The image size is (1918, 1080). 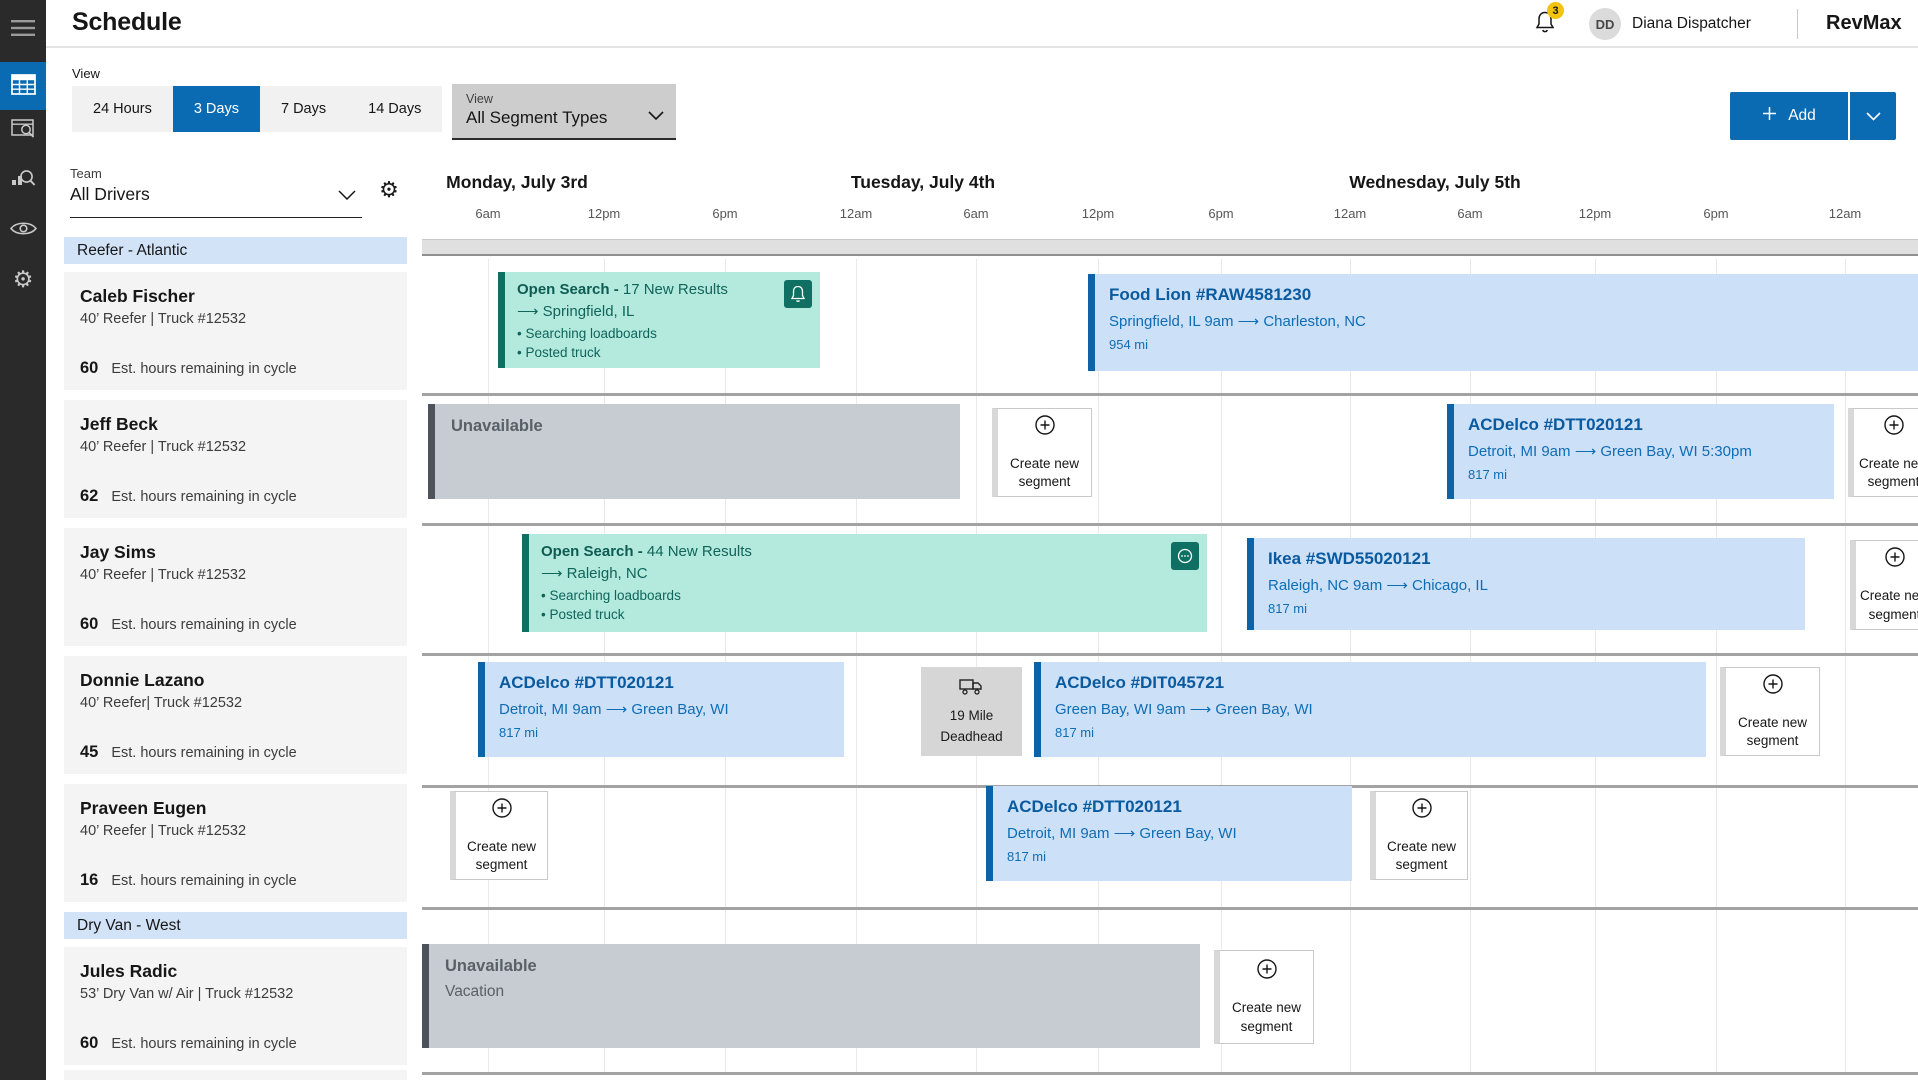 What do you see at coordinates (673, 289) in the screenshot?
I see `search-results-count: 17 New Results` at bounding box center [673, 289].